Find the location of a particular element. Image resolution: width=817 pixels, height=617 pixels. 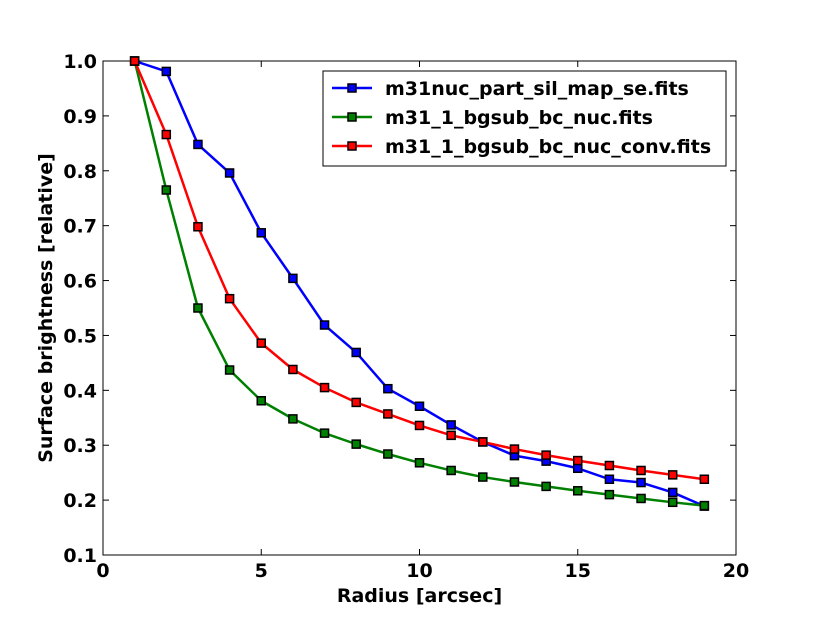

y-tick-label: 0.7 is located at coordinates (80, 227).